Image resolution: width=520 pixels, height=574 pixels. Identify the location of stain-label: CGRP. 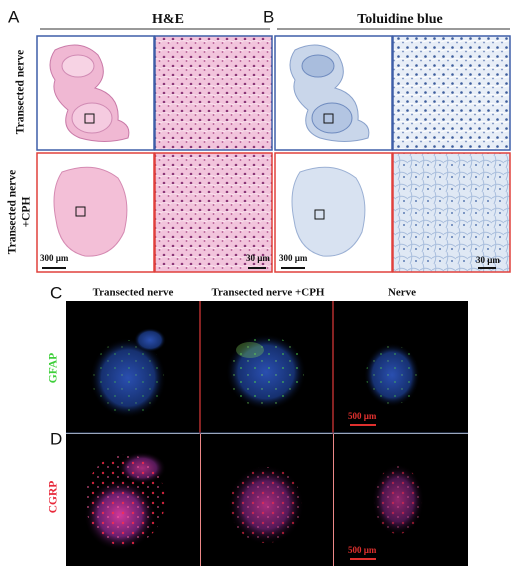
(54, 497).